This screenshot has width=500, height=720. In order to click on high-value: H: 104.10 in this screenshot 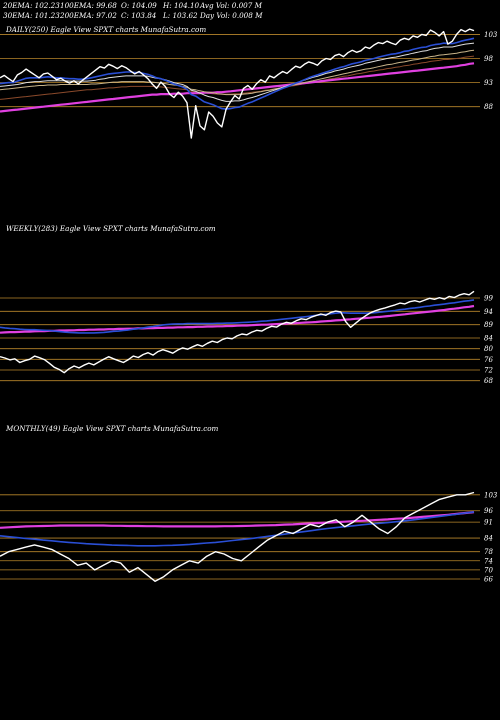, I will do `click(181, 5)`.